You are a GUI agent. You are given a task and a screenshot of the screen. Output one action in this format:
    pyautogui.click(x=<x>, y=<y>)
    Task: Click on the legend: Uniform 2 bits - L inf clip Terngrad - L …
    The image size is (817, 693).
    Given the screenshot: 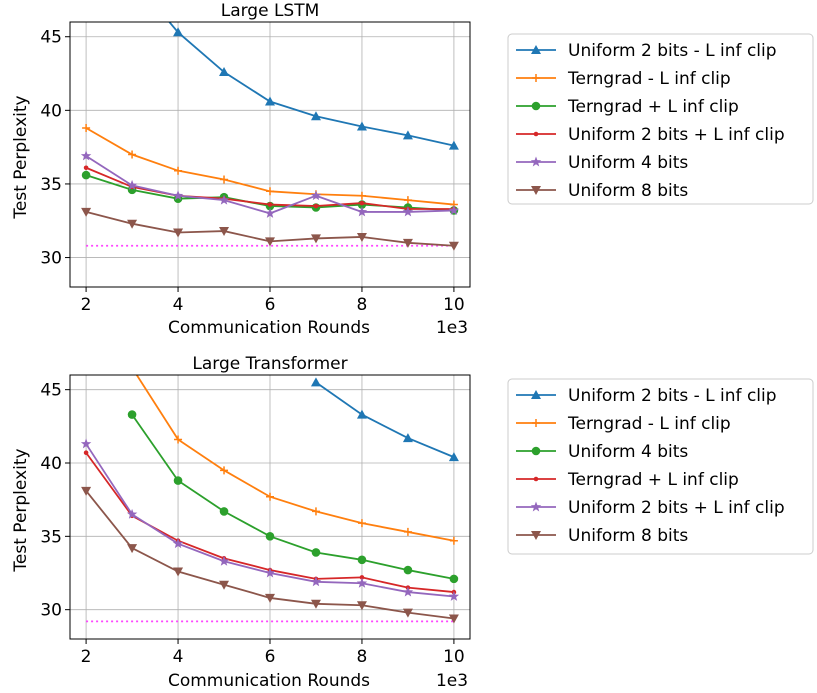 What is the action you would take?
    pyautogui.click(x=660, y=466)
    